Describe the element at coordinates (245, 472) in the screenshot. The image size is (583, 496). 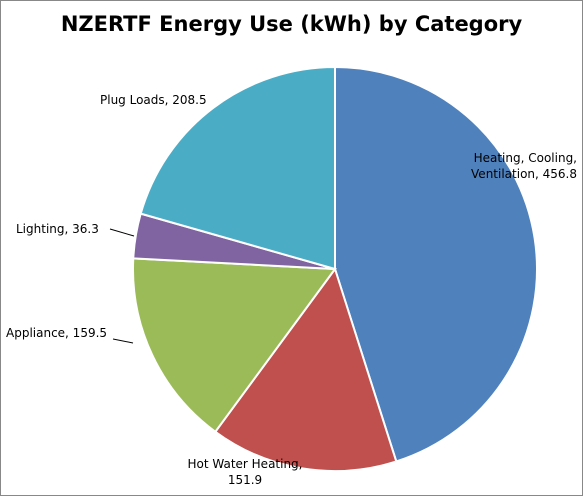
I see `data-label: Hot Water Heating, 151.9` at that location.